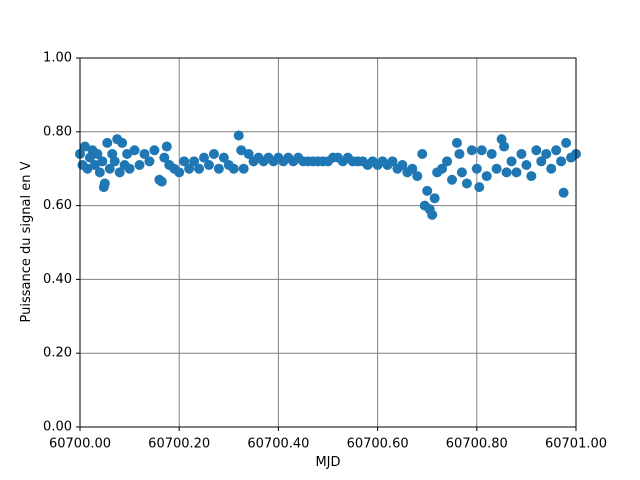 The width and height of the screenshot is (640, 480). I want to click on x-tick-label: 60700.00, so click(80, 444).